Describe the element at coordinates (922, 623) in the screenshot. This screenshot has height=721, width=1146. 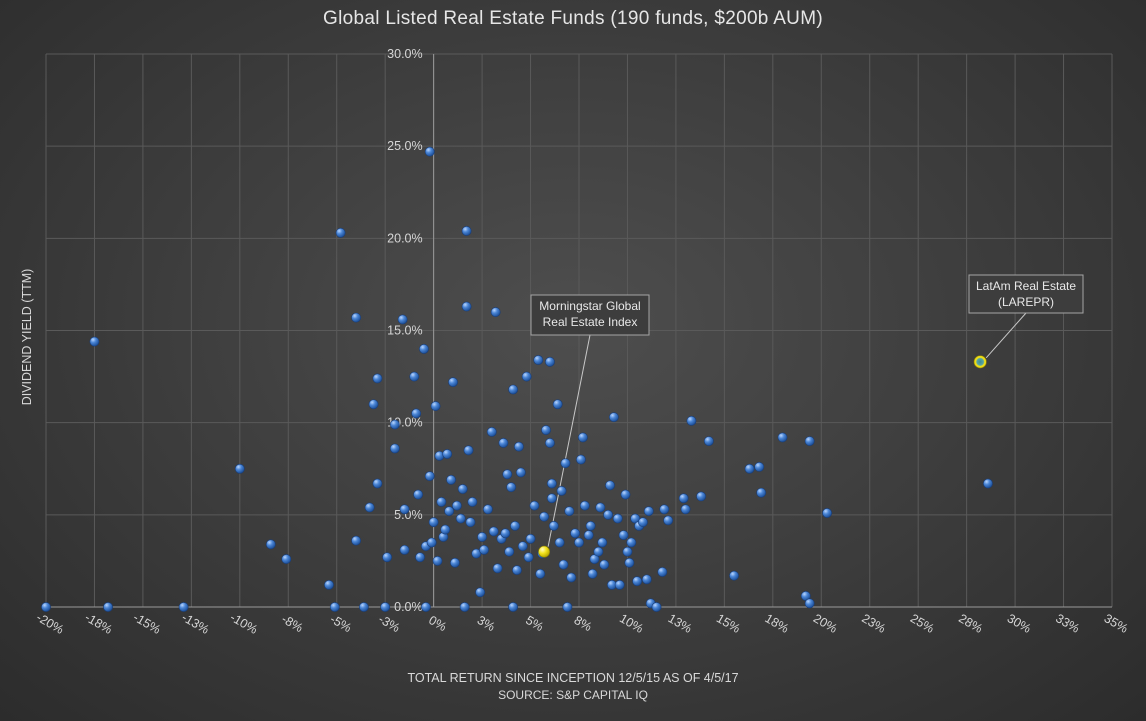
I see `x-tick-label: 25%` at that location.